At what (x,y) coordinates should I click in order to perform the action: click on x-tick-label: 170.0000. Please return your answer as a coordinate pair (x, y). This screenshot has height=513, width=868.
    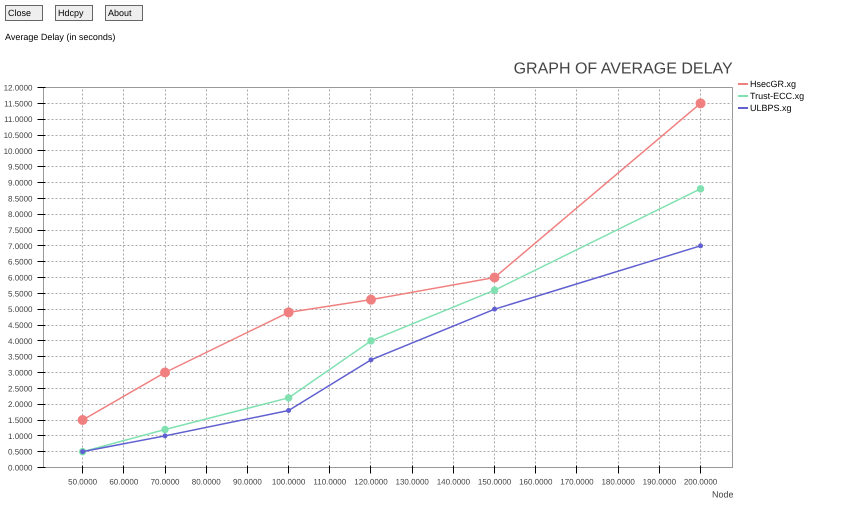
    Looking at the image, I should click on (577, 482).